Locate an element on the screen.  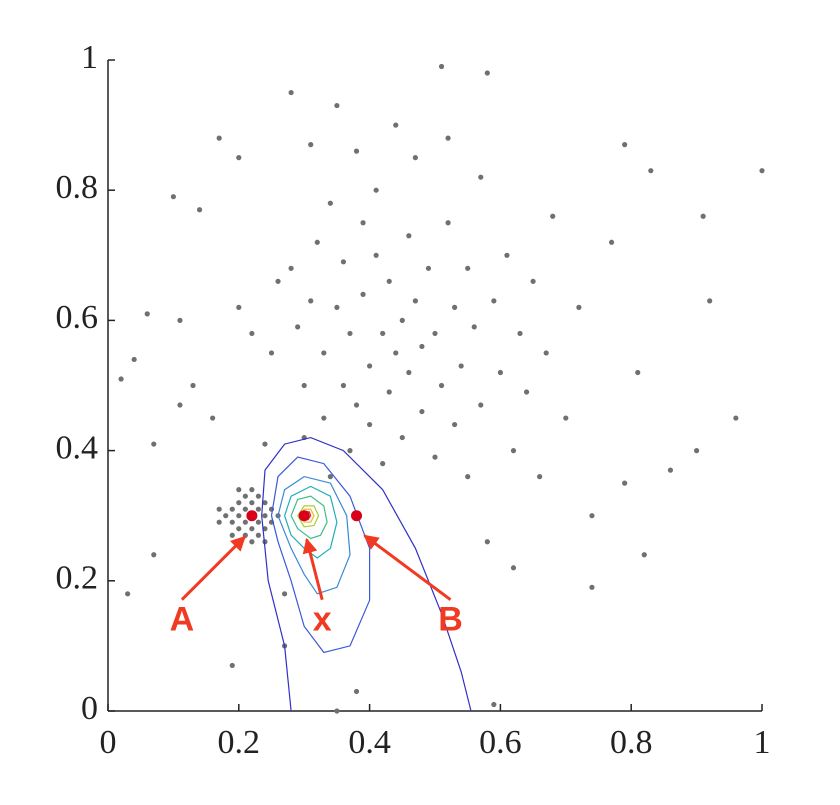
x-tick-label: 0.6 is located at coordinates (500, 742).